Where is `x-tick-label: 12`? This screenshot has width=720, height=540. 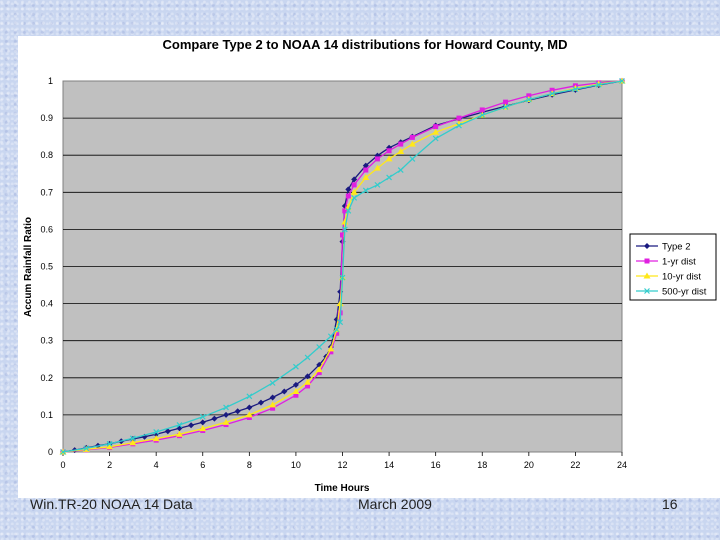
x-tick-label: 12 is located at coordinates (342, 465).